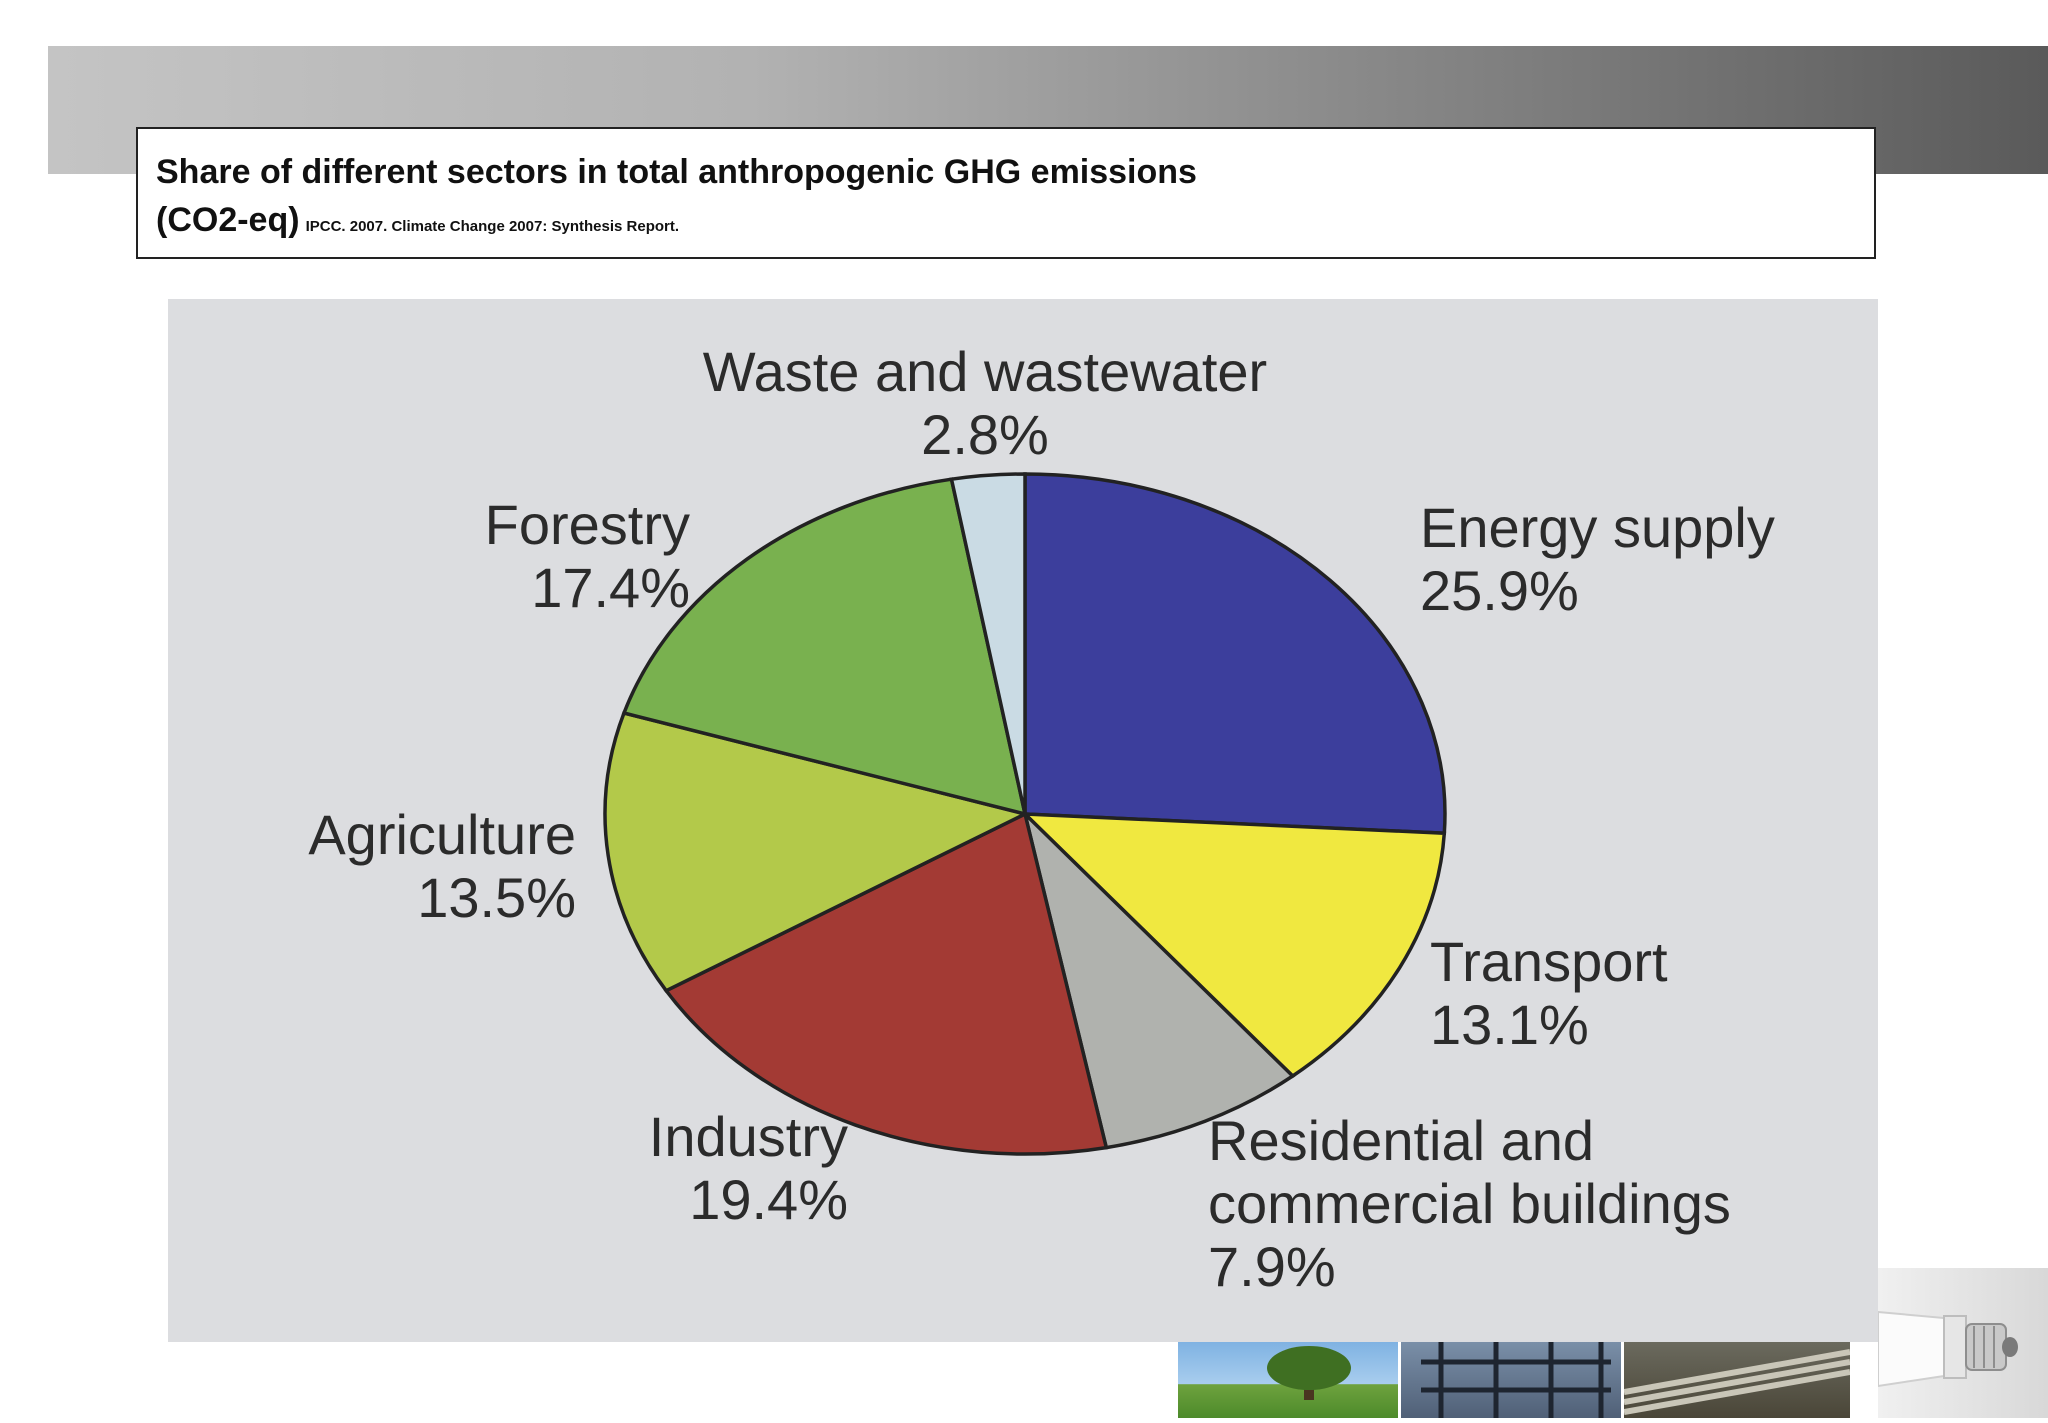  I want to click on slice-label-energy-supply: Energy supply 25.9%, so click(1597, 559).